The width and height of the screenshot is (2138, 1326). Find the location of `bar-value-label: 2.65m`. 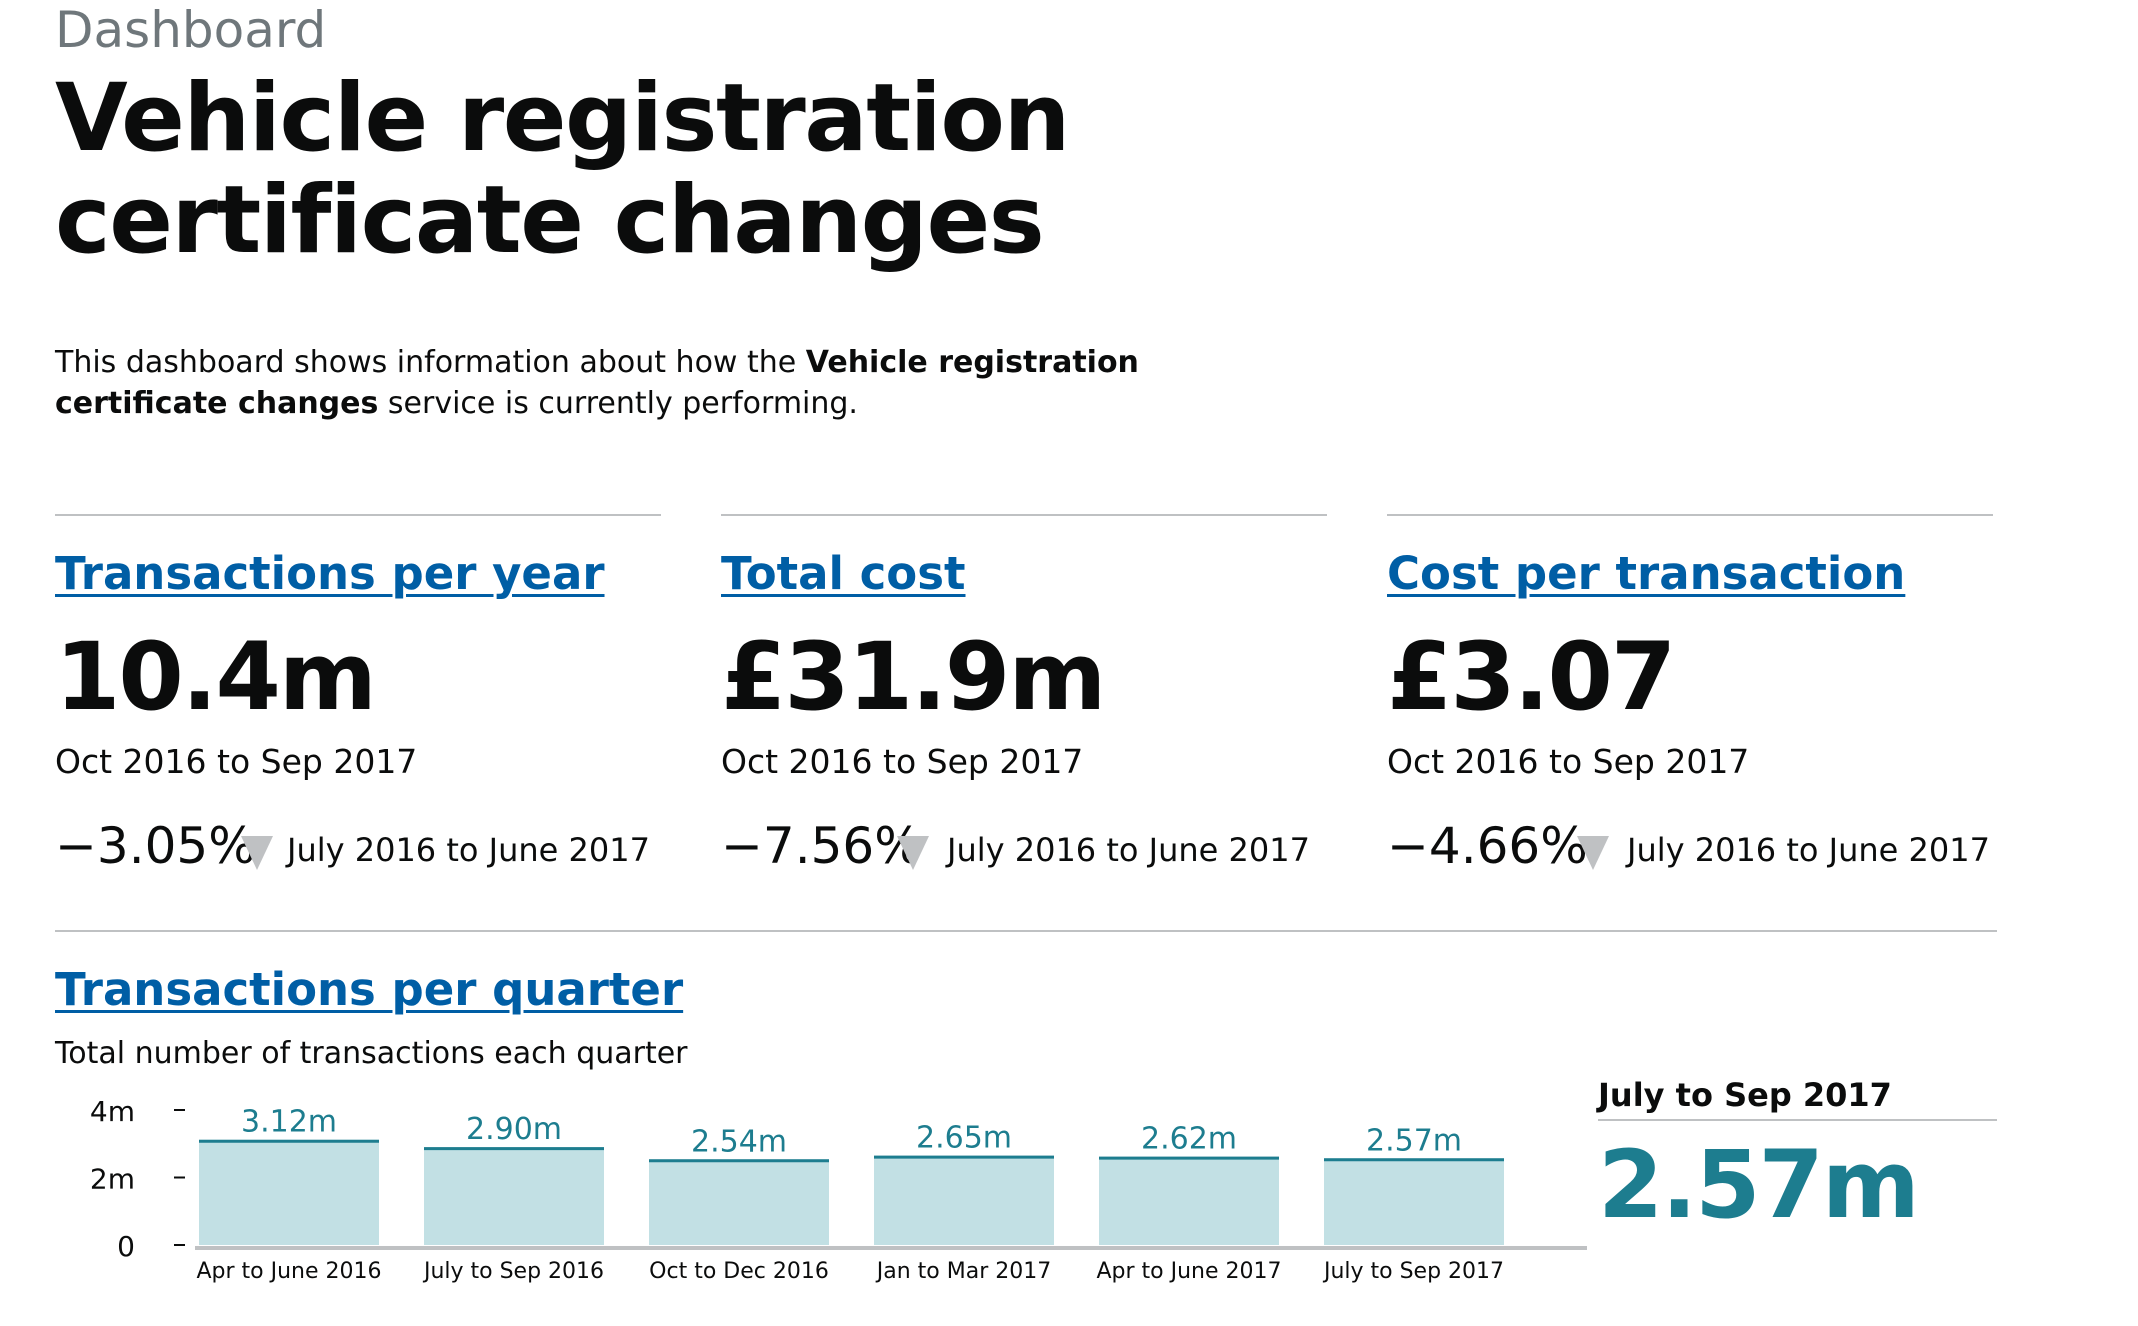

bar-value-label: 2.65m is located at coordinates (964, 1138).